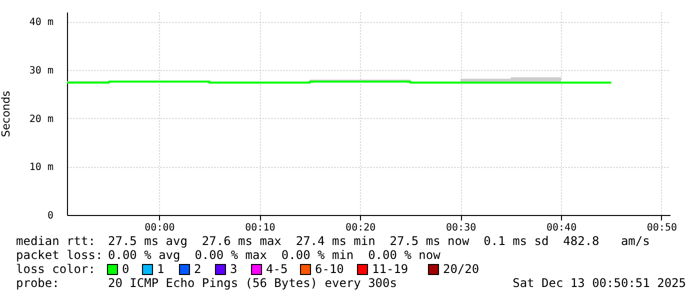  What do you see at coordinates (38, 283) in the screenshot?
I see `text: probe:` at bounding box center [38, 283].